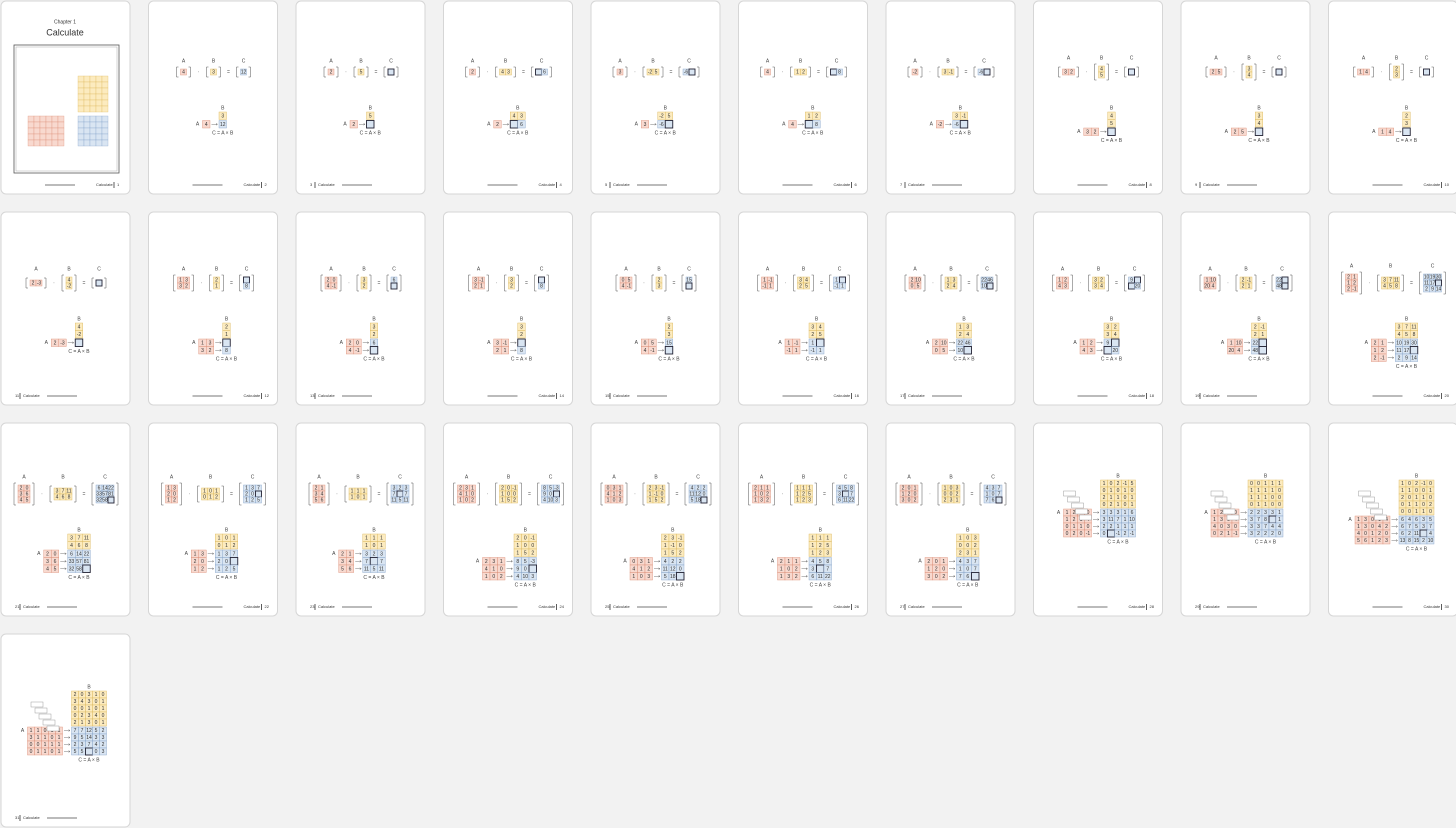  What do you see at coordinates (1138, 287) in the screenshot?
I see `cell-value: 20` at bounding box center [1138, 287].